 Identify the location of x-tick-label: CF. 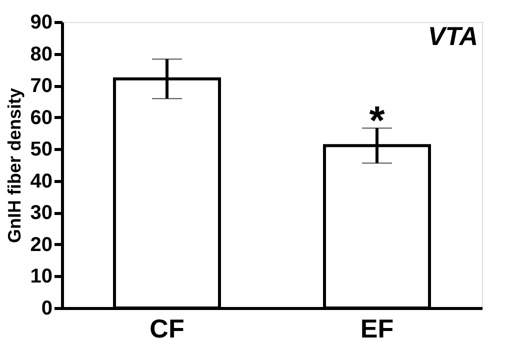
(167, 328).